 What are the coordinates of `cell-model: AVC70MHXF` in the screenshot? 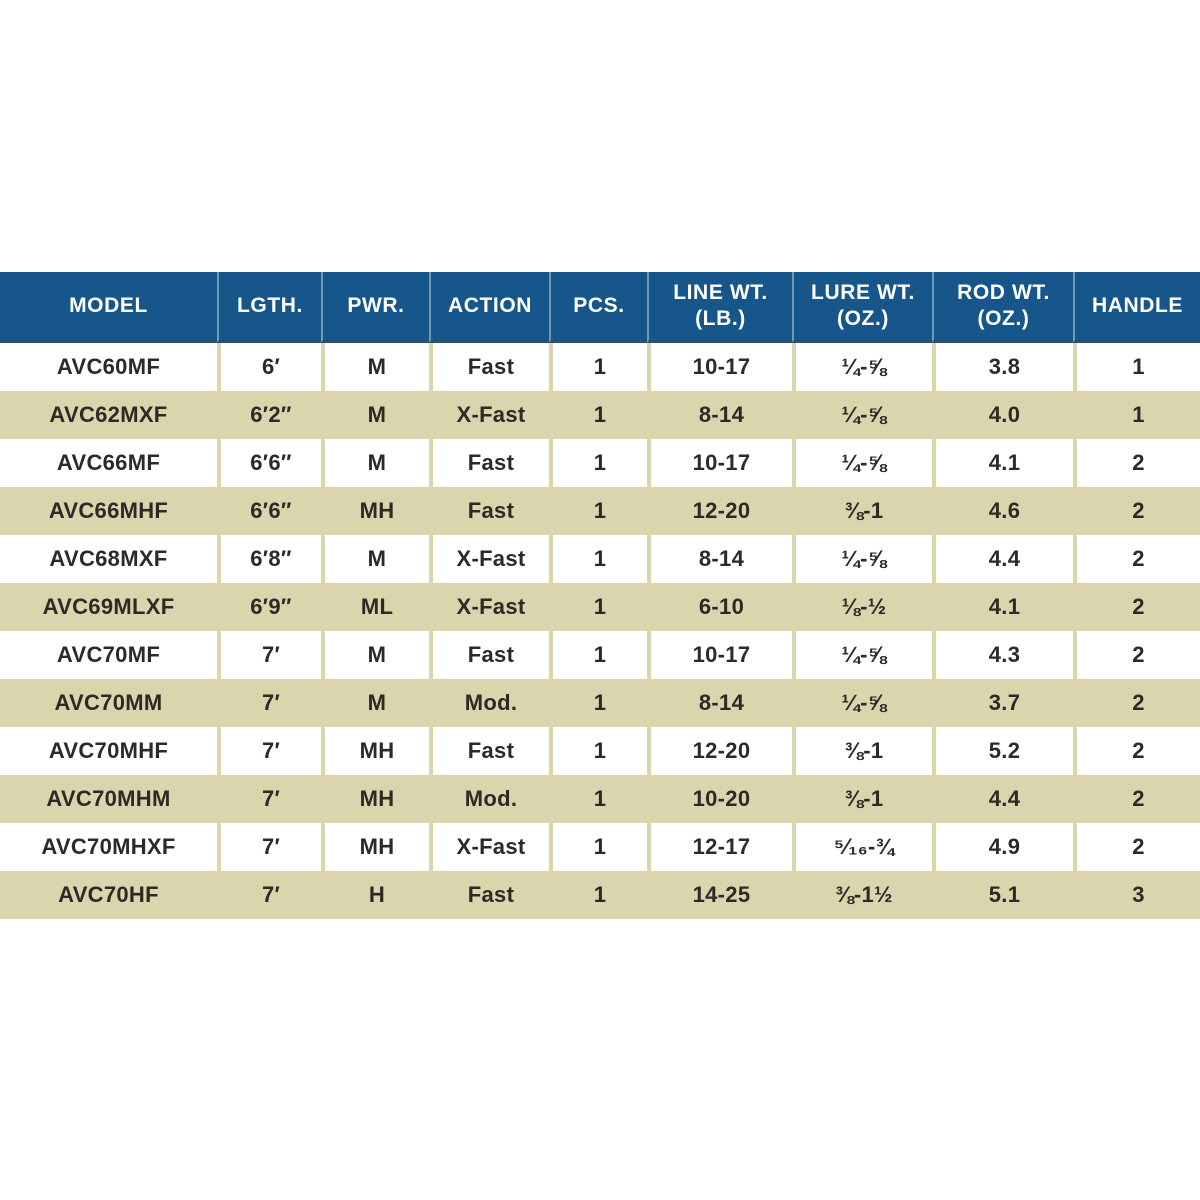 It's located at (108, 847).